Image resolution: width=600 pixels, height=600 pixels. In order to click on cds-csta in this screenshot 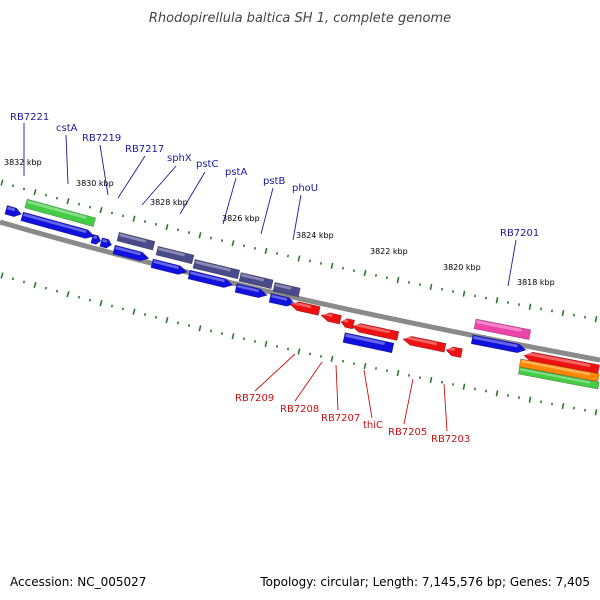, I will do `click(58, 226)`.